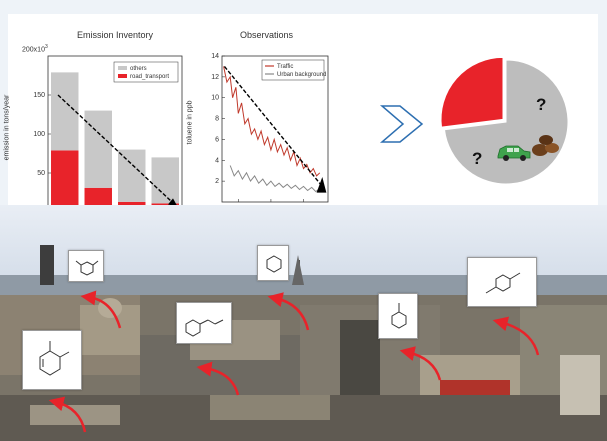  I want to click on emission-trend-arrow, so click(117, 150).